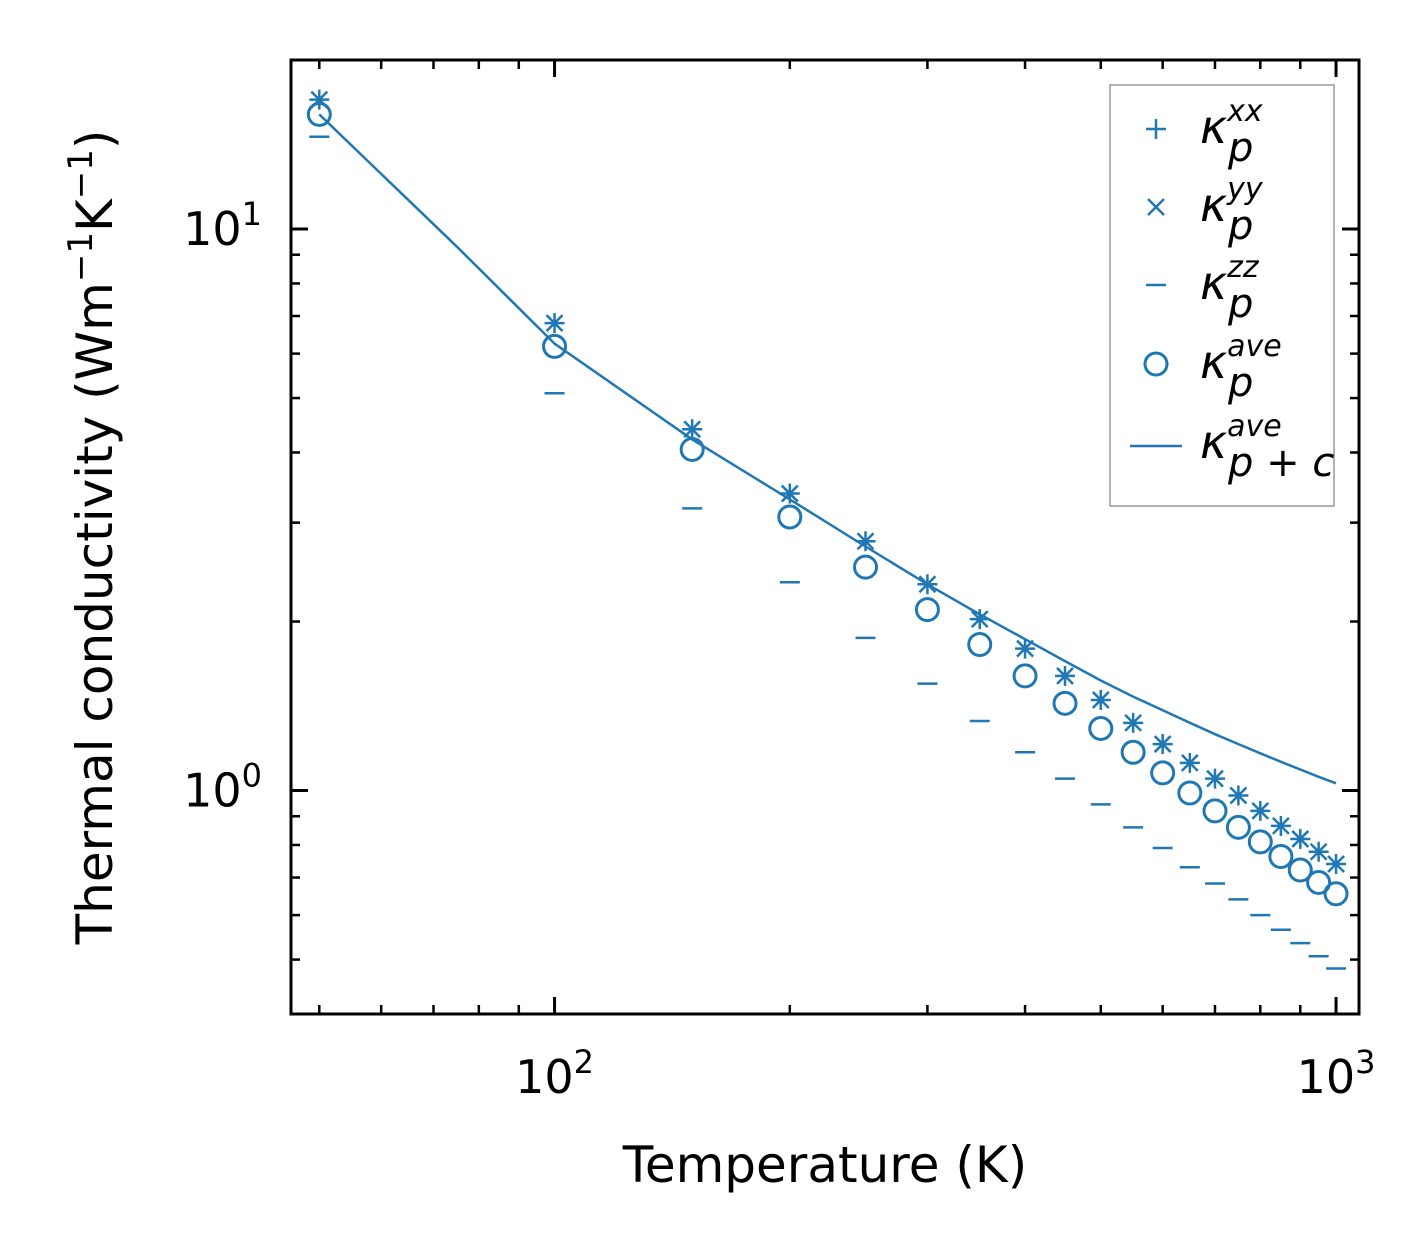 The height and width of the screenshot is (1254, 1421). I want to click on y-axis-title: Thermal conductivity (Wm−1K−1), so click(92, 538).